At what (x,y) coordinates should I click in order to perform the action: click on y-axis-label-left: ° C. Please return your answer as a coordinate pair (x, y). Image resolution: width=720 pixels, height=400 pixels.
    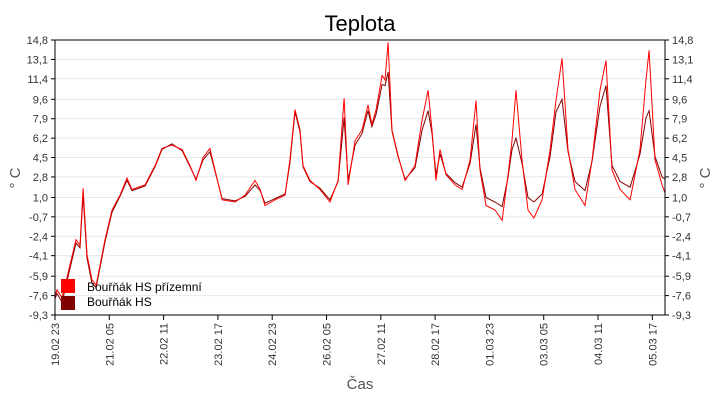
    Looking at the image, I should click on (15, 177).